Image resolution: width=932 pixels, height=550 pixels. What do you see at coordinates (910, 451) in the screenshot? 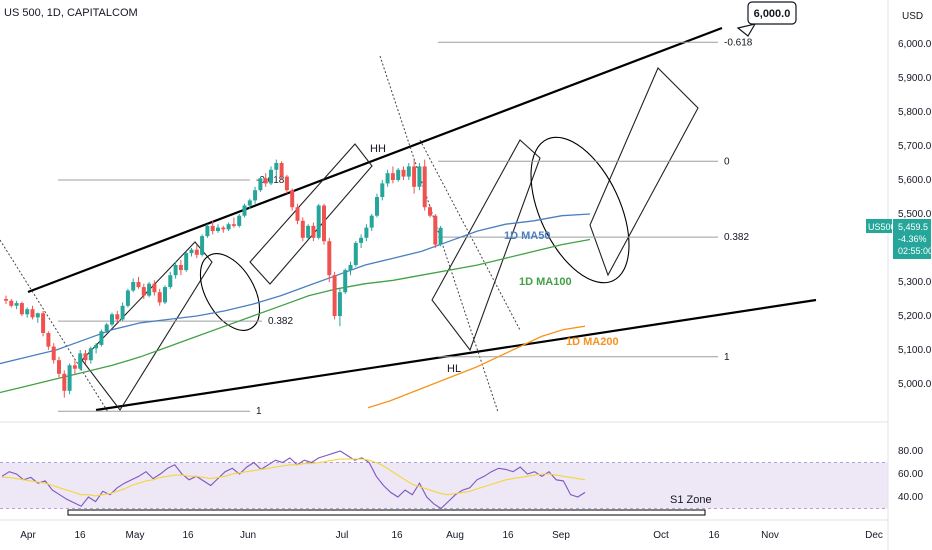
I see `rsi-tick-label: 80.00` at bounding box center [910, 451].